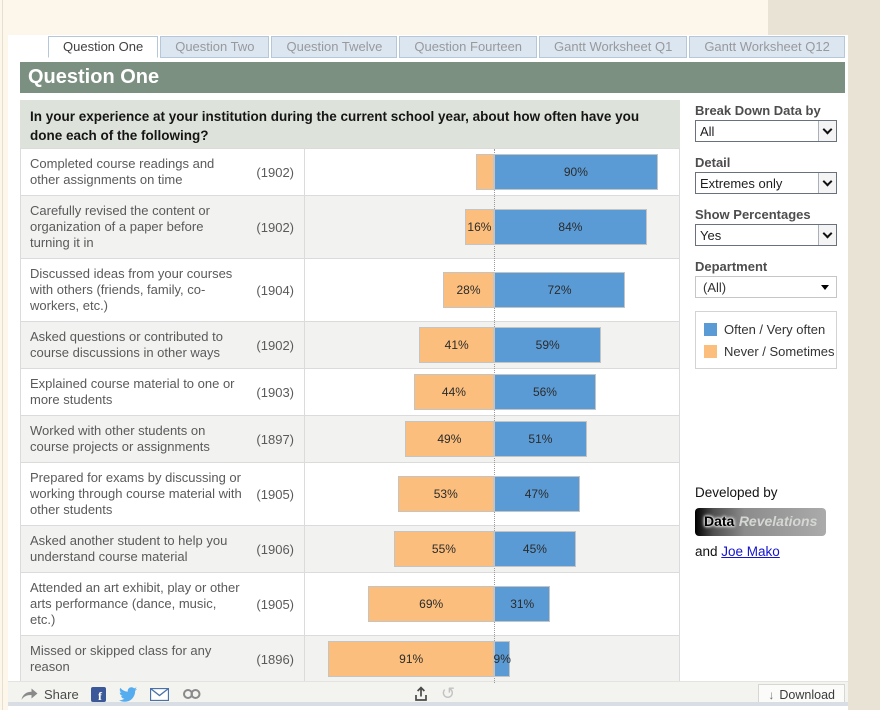 This screenshot has width=880, height=710. I want to click on row-count: (1905), so click(275, 494).